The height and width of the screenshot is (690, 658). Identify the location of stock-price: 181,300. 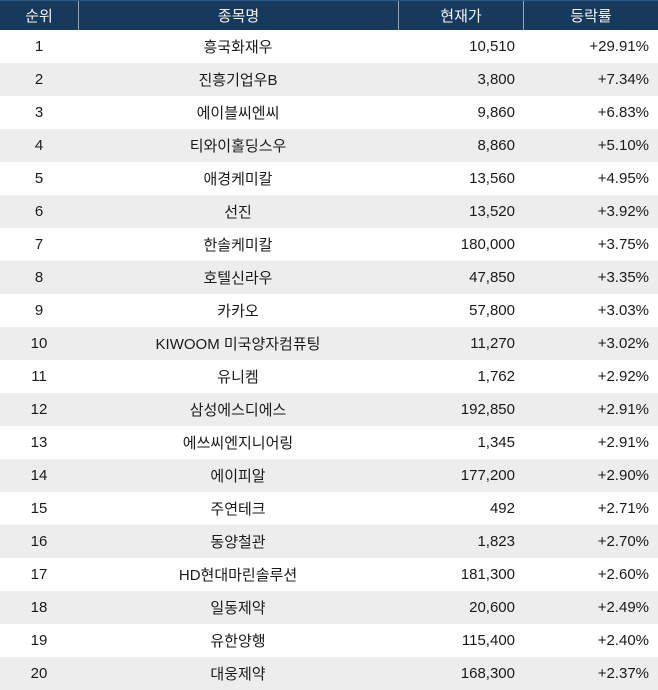
(487, 574).